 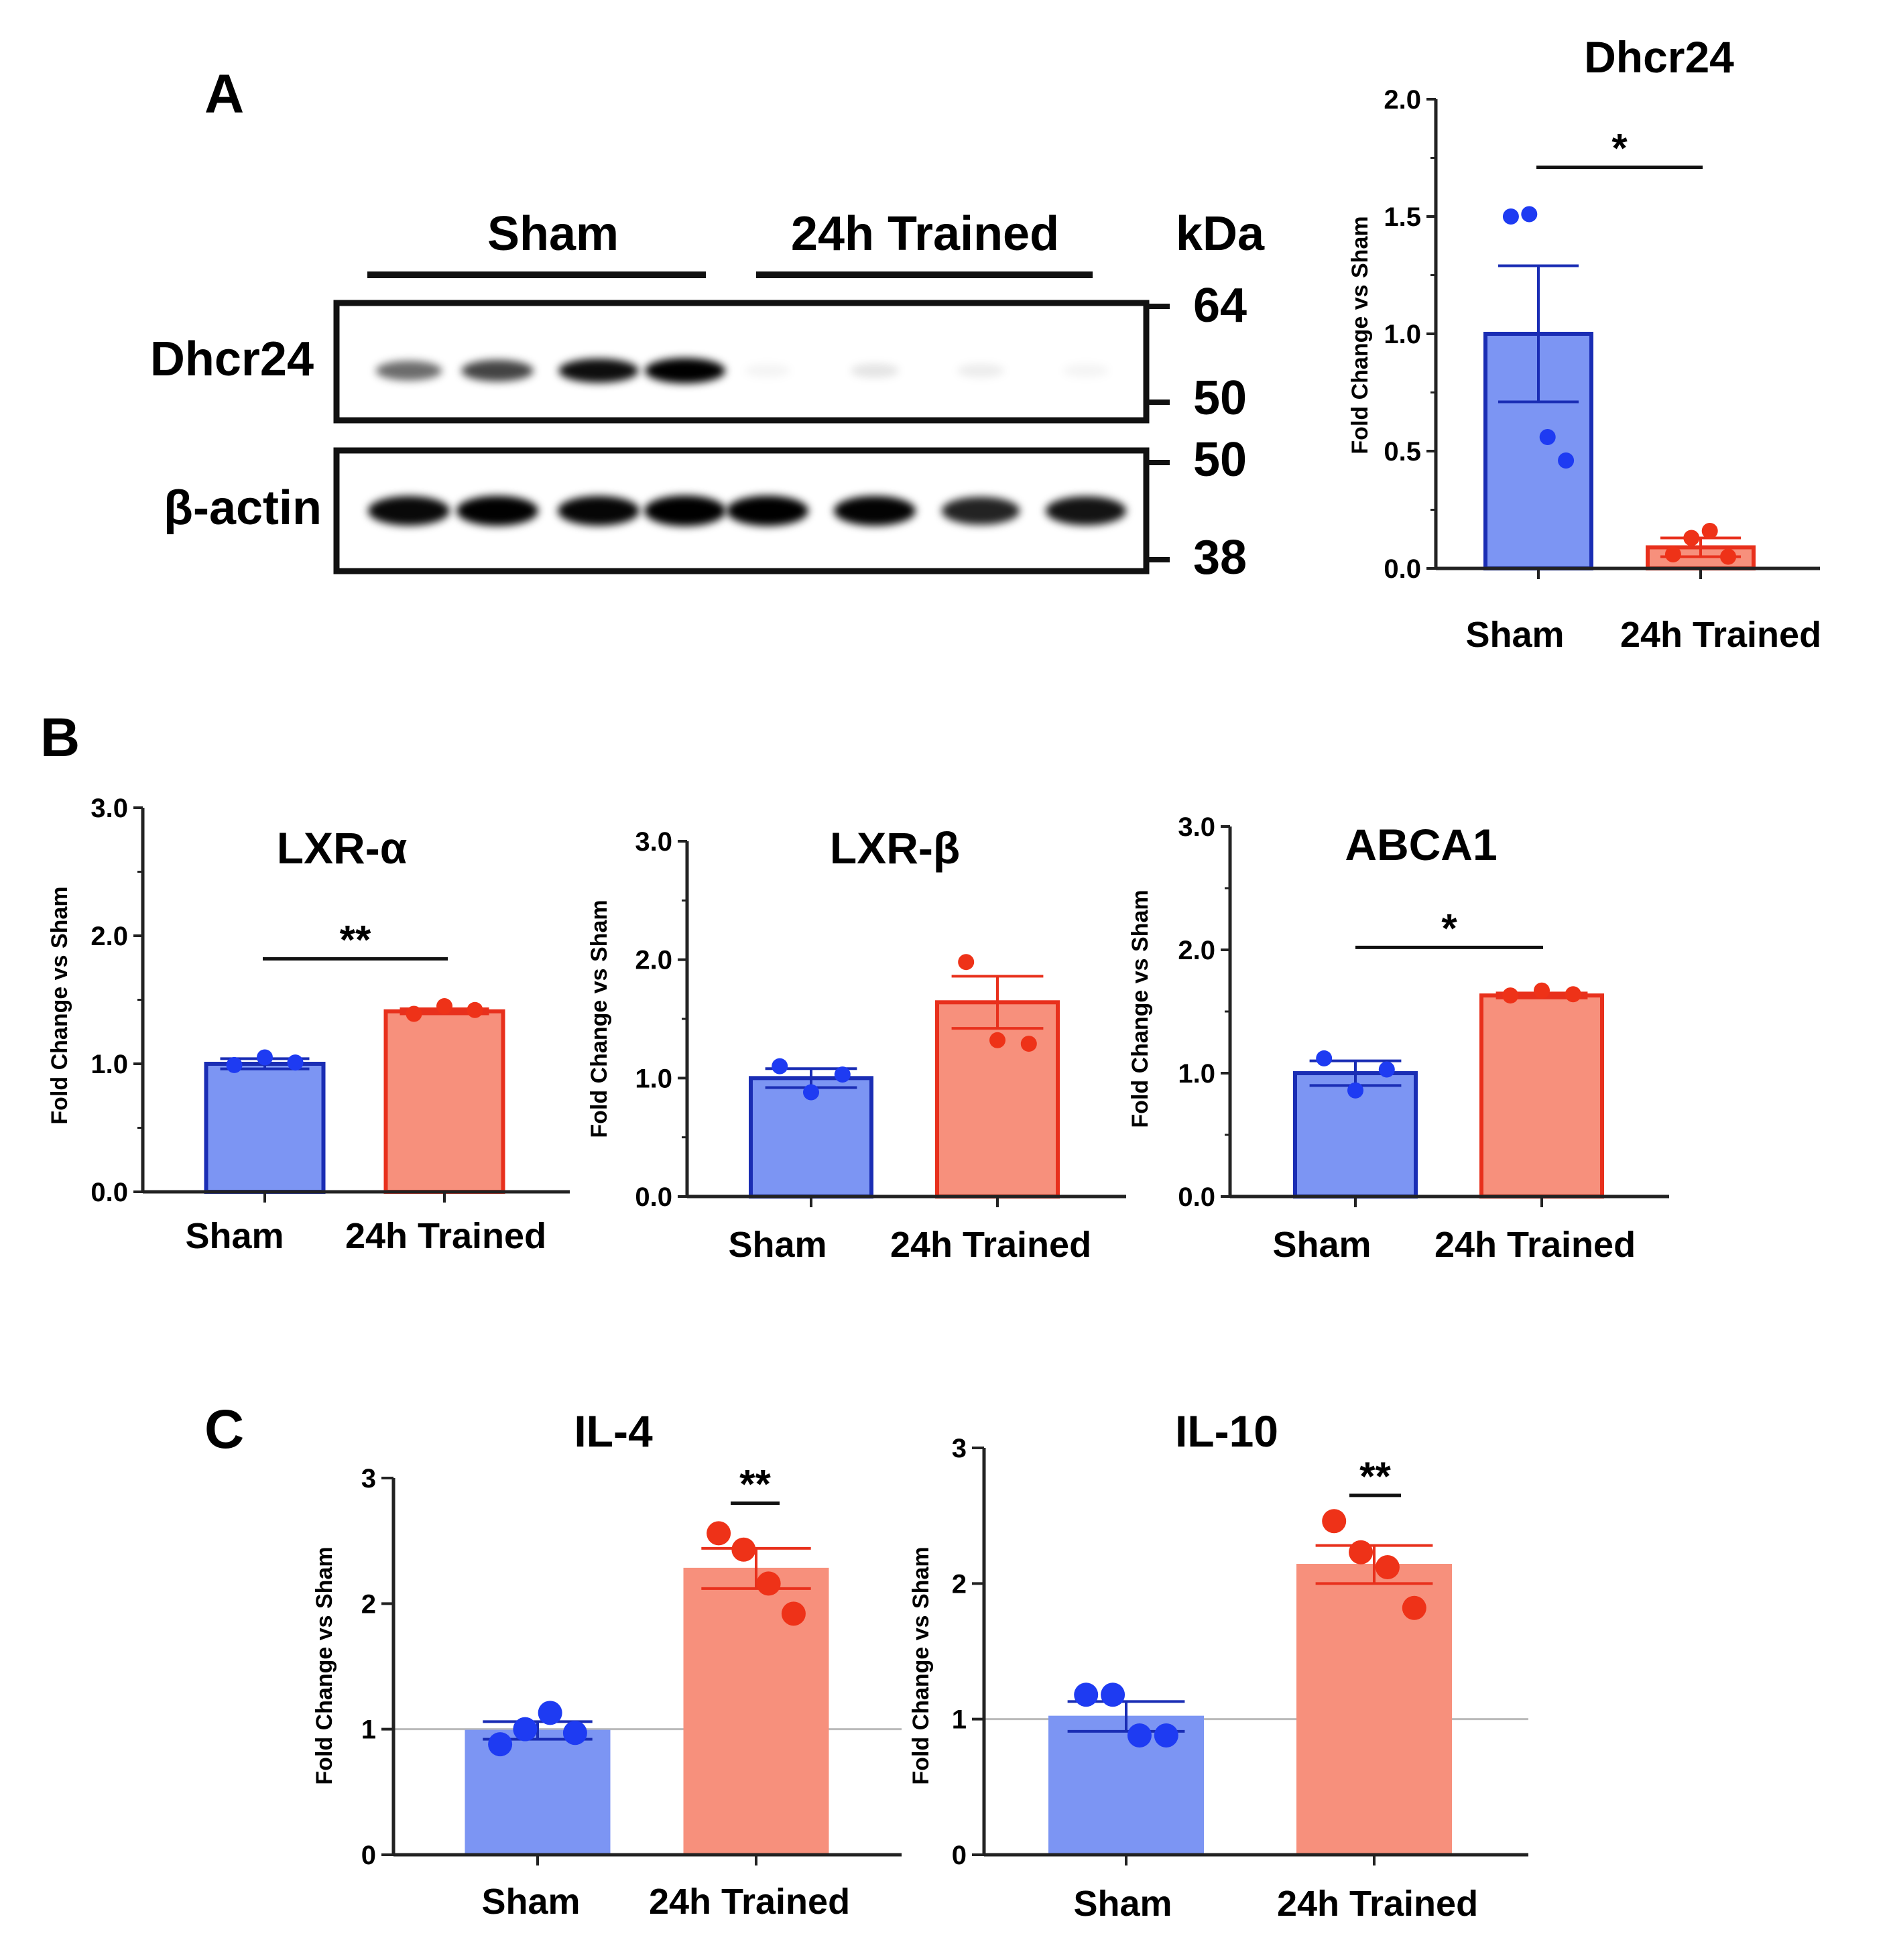 What do you see at coordinates (1402, 217) in the screenshot?
I see `y-tick-label: 1.5` at bounding box center [1402, 217].